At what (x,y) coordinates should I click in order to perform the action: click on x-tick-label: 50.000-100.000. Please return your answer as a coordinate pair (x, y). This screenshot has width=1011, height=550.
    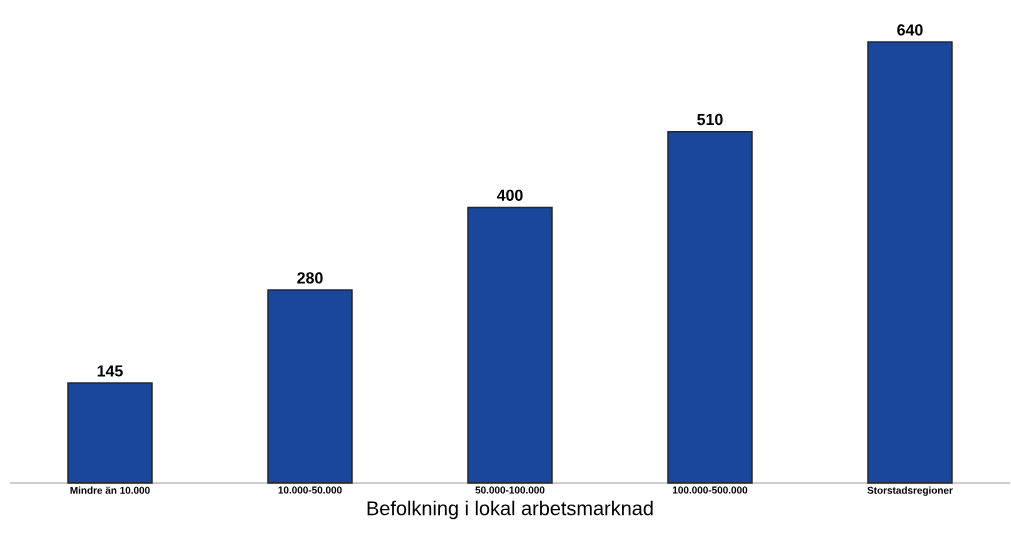
    Looking at the image, I should click on (510, 490).